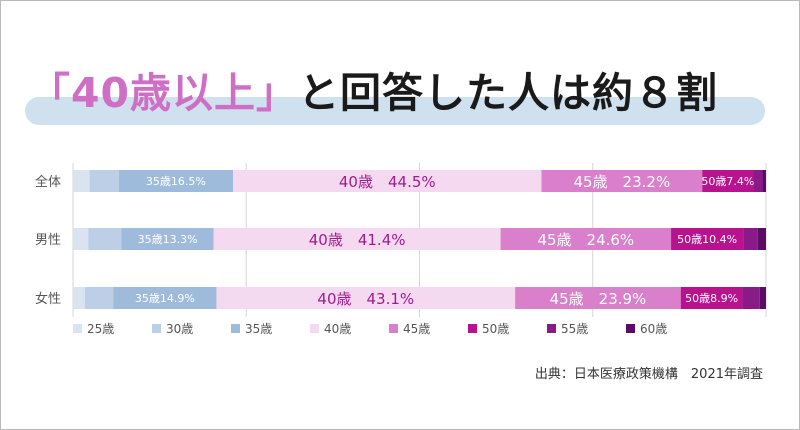  Describe the element at coordinates (495, 329) in the screenshot. I see `legend-label: 50歳` at that location.